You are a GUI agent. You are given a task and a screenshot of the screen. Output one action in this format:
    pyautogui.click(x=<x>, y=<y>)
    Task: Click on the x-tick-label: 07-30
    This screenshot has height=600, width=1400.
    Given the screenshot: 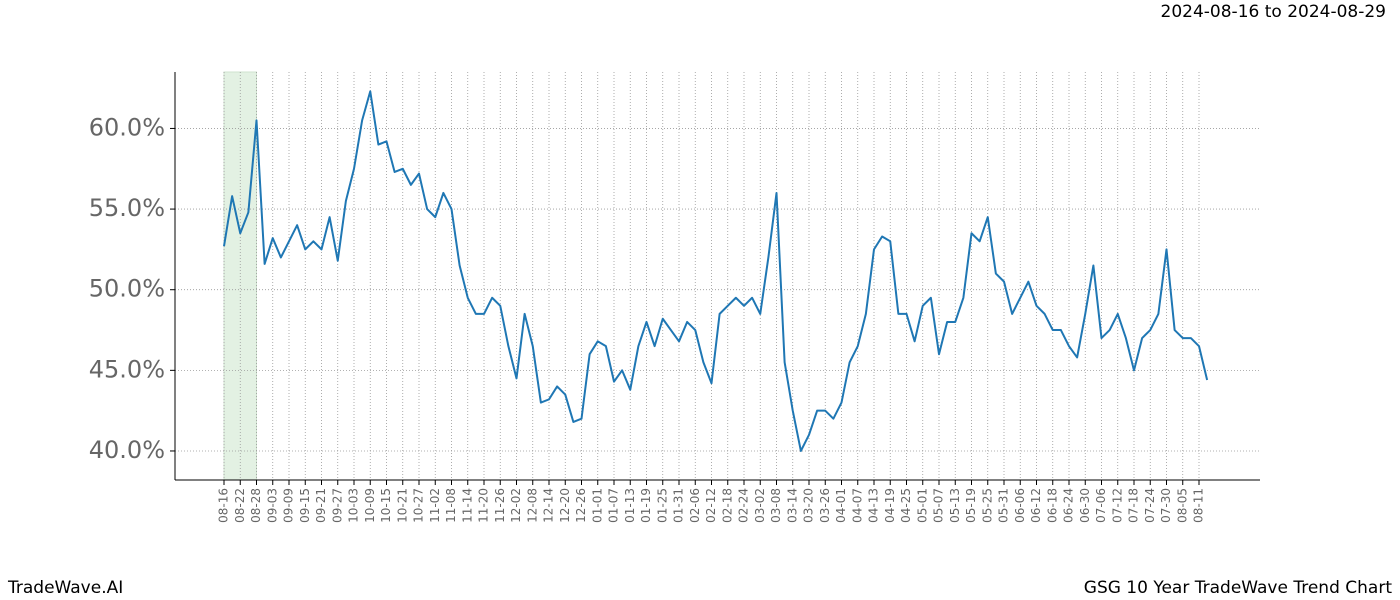 What is the action you would take?
    pyautogui.click(x=1166, y=505)
    